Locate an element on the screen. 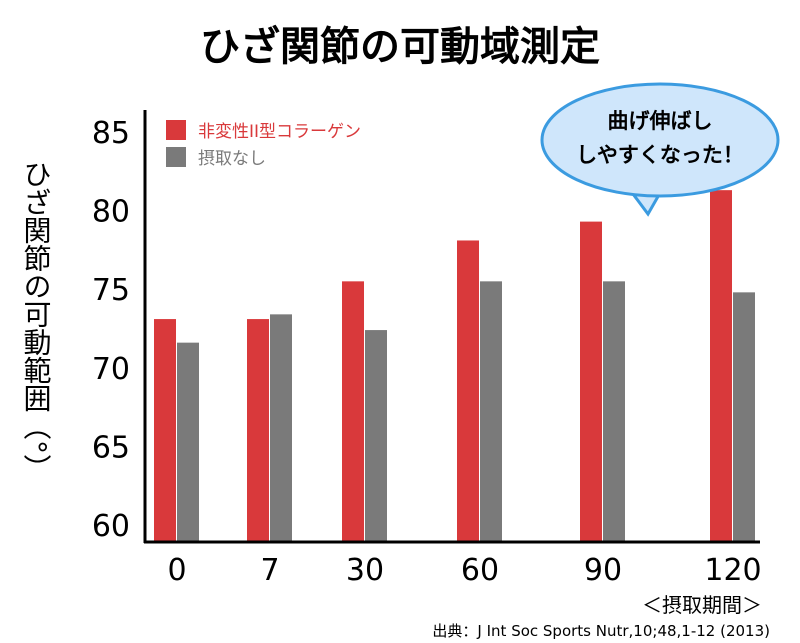 The width and height of the screenshot is (800, 643). x-tick-label: 7 is located at coordinates (269, 570).